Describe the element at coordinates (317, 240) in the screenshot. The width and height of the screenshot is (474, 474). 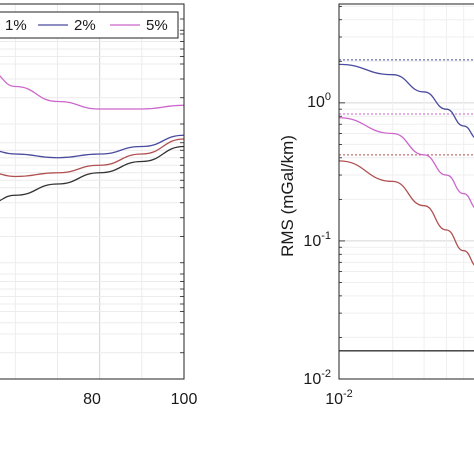
I see `right-y-tick-10e-1: 10⁻¹` at that location.